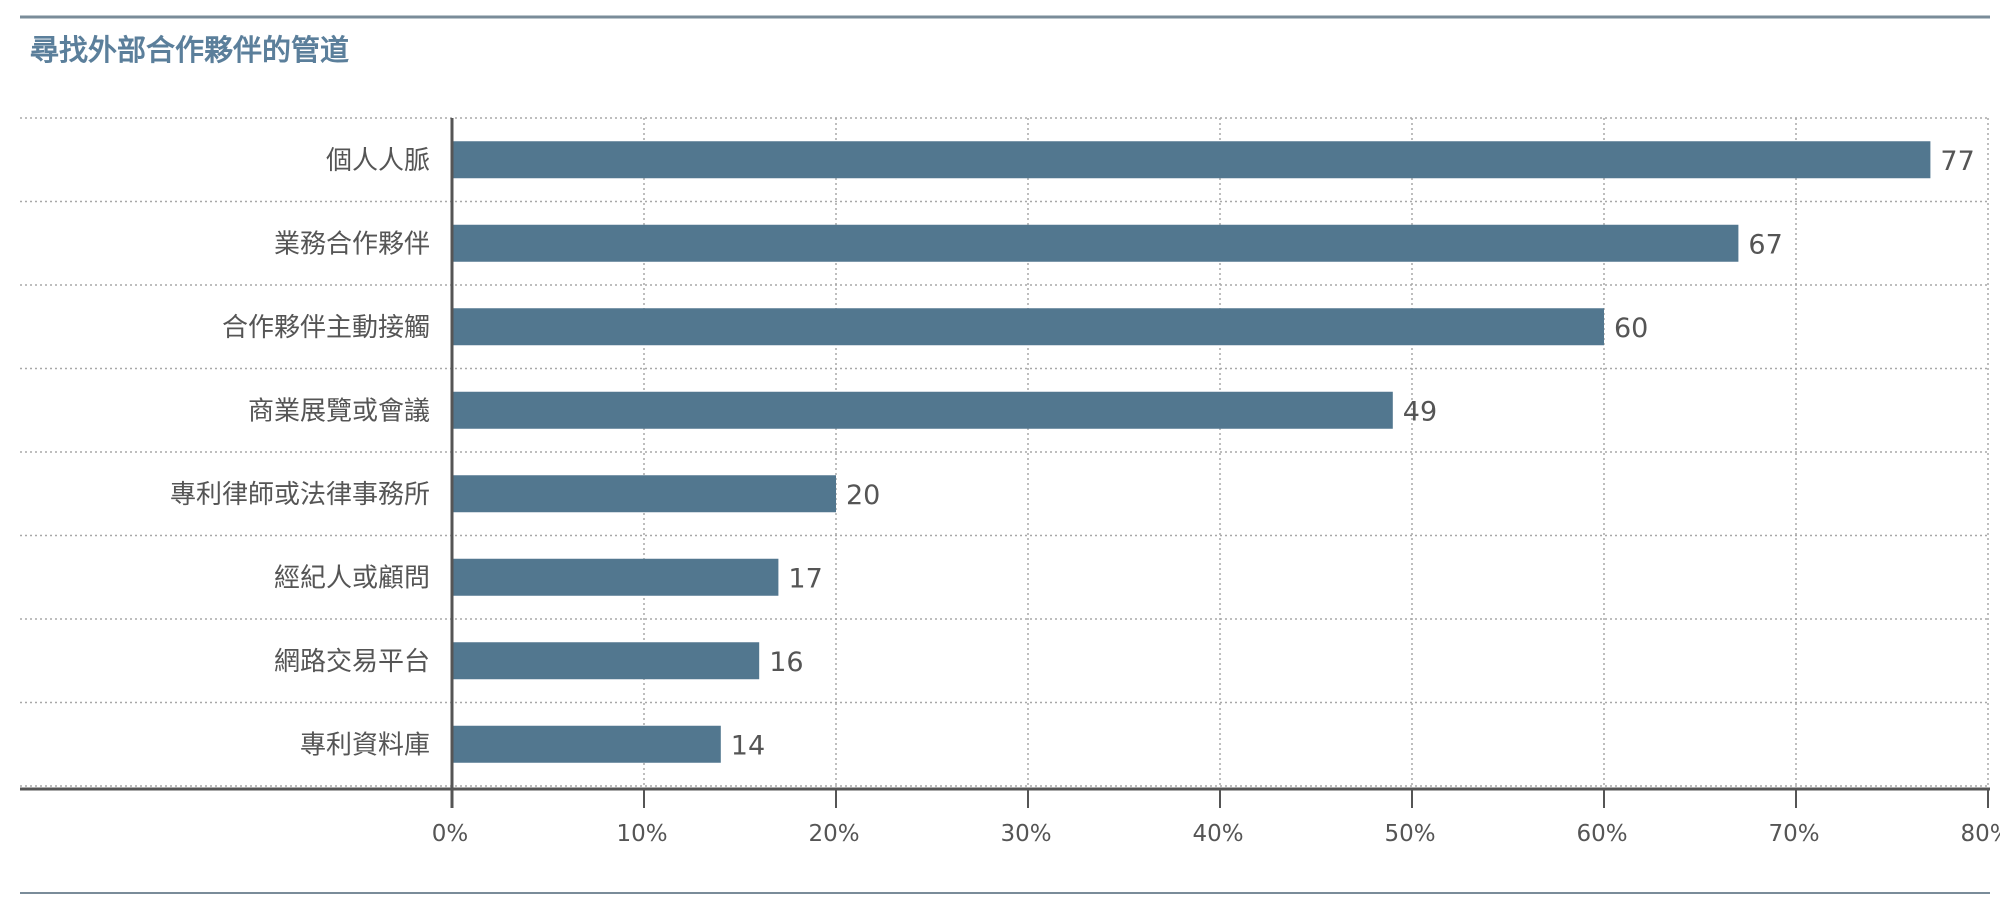 The width and height of the screenshot is (2000, 905). What do you see at coordinates (1217, 834) in the screenshot?
I see `tick-label: 40%` at bounding box center [1217, 834].